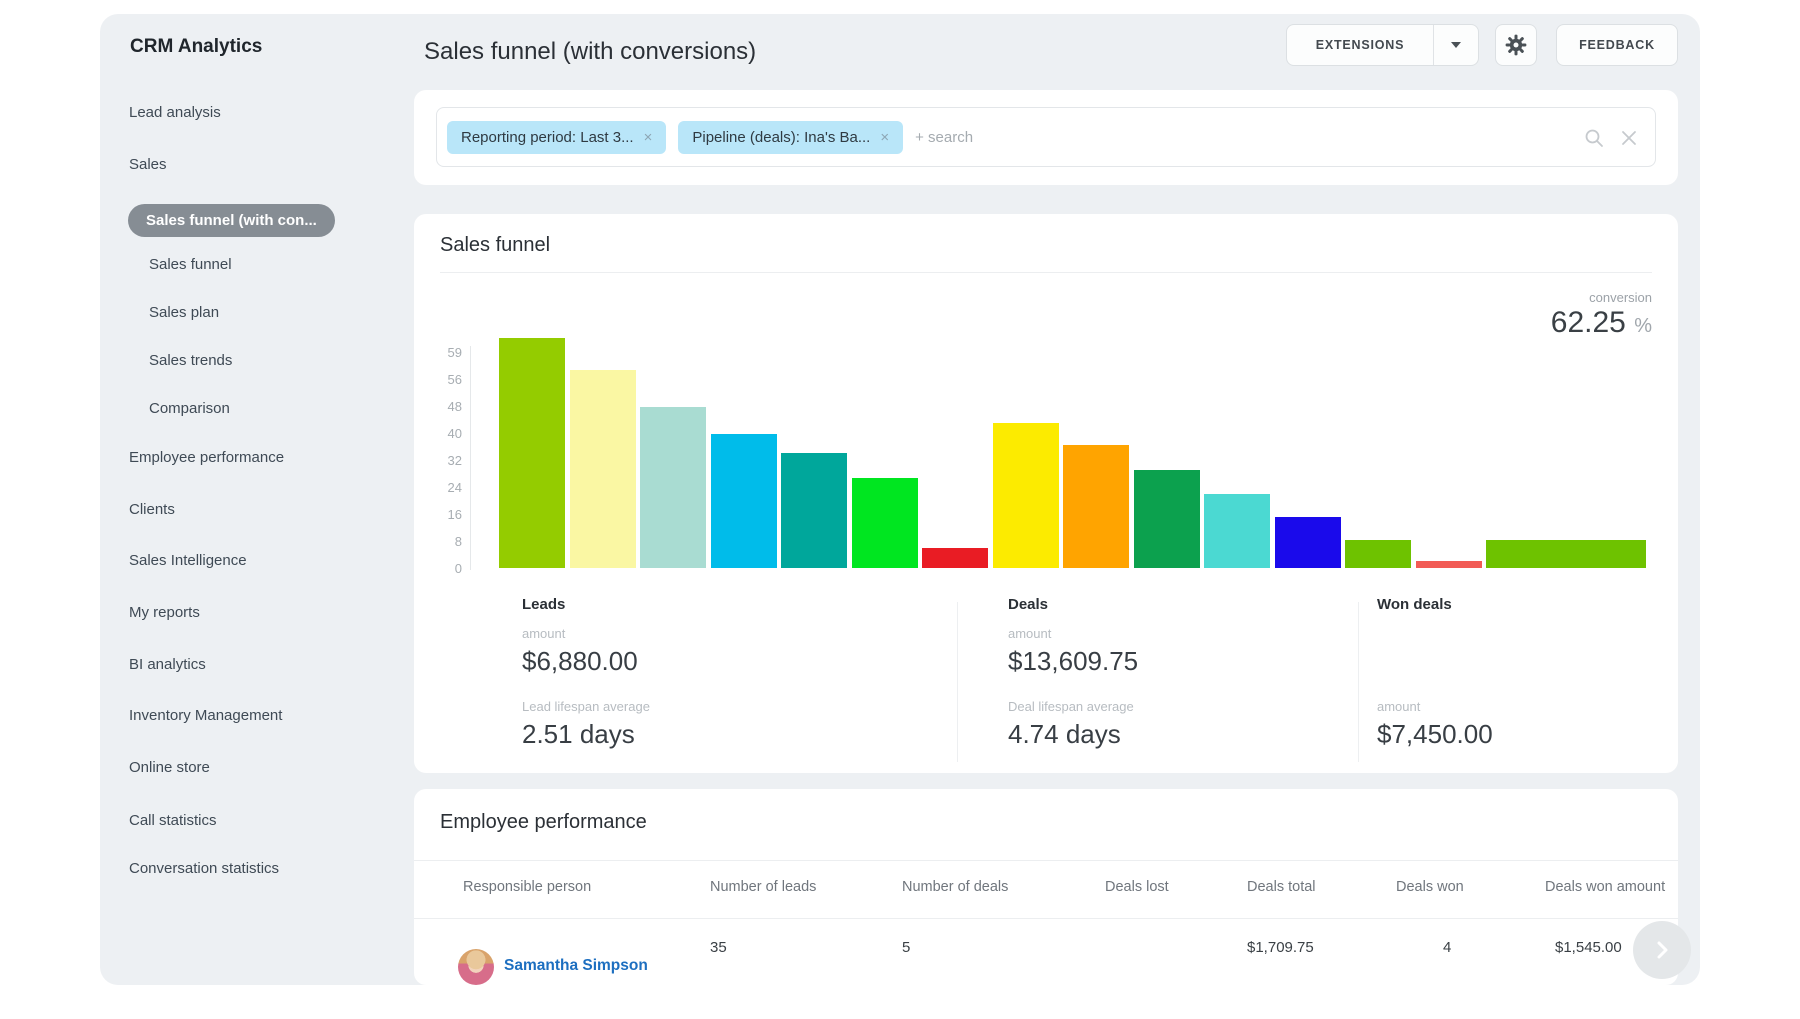  I want to click on app-logo: CRM Analytics, so click(196, 46).